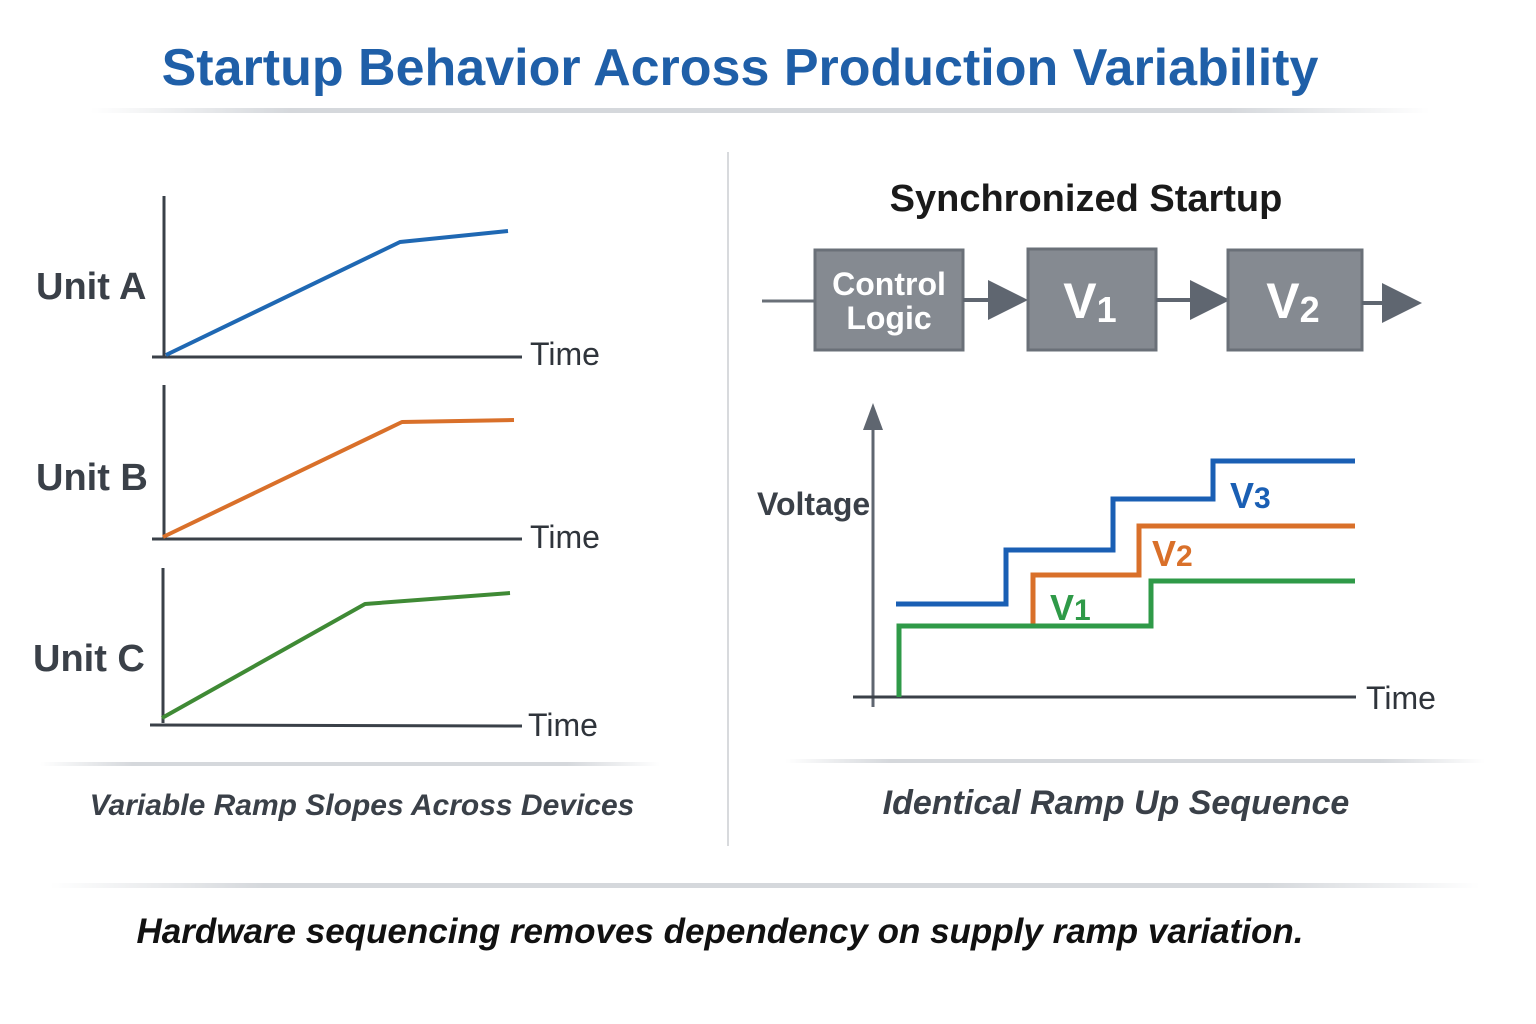 This screenshot has width=1536, height=1024. I want to click on unit-c-x-axis, so click(336, 725).